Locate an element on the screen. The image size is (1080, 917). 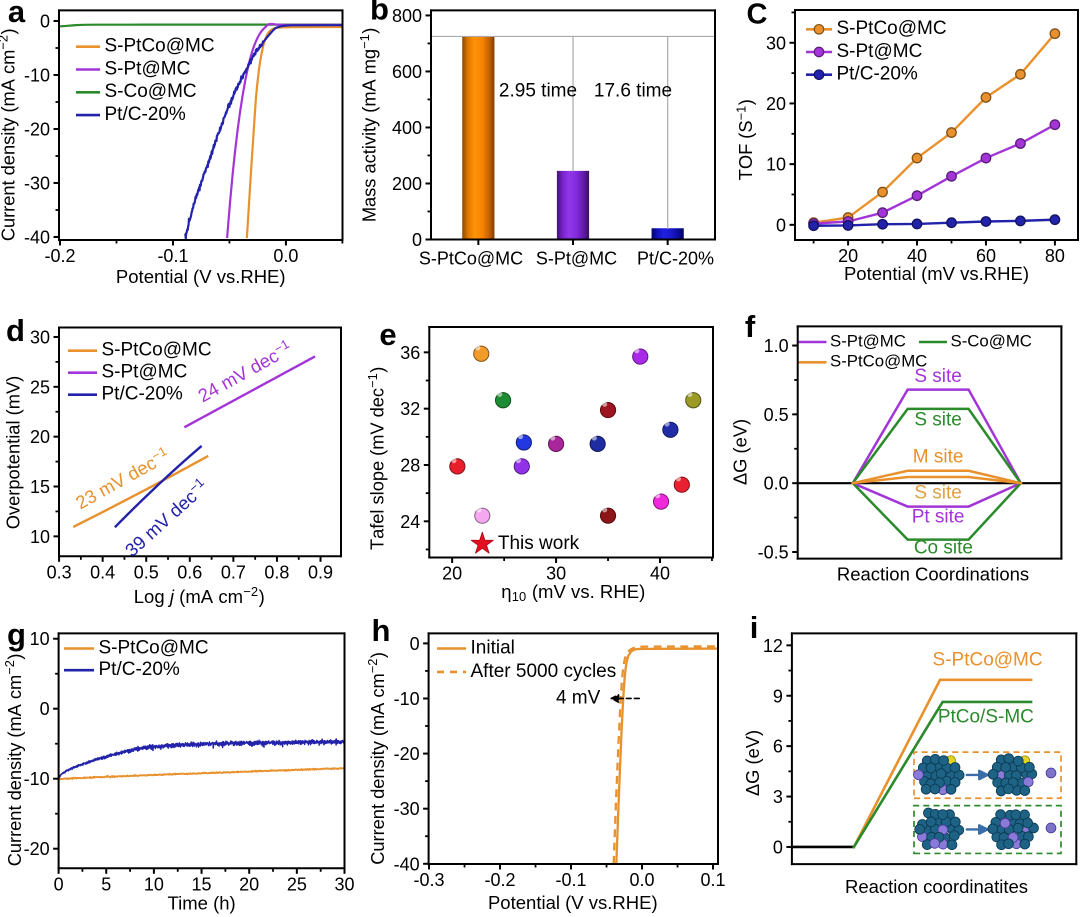
svg-text: 600 is located at coordinates (407, 72).